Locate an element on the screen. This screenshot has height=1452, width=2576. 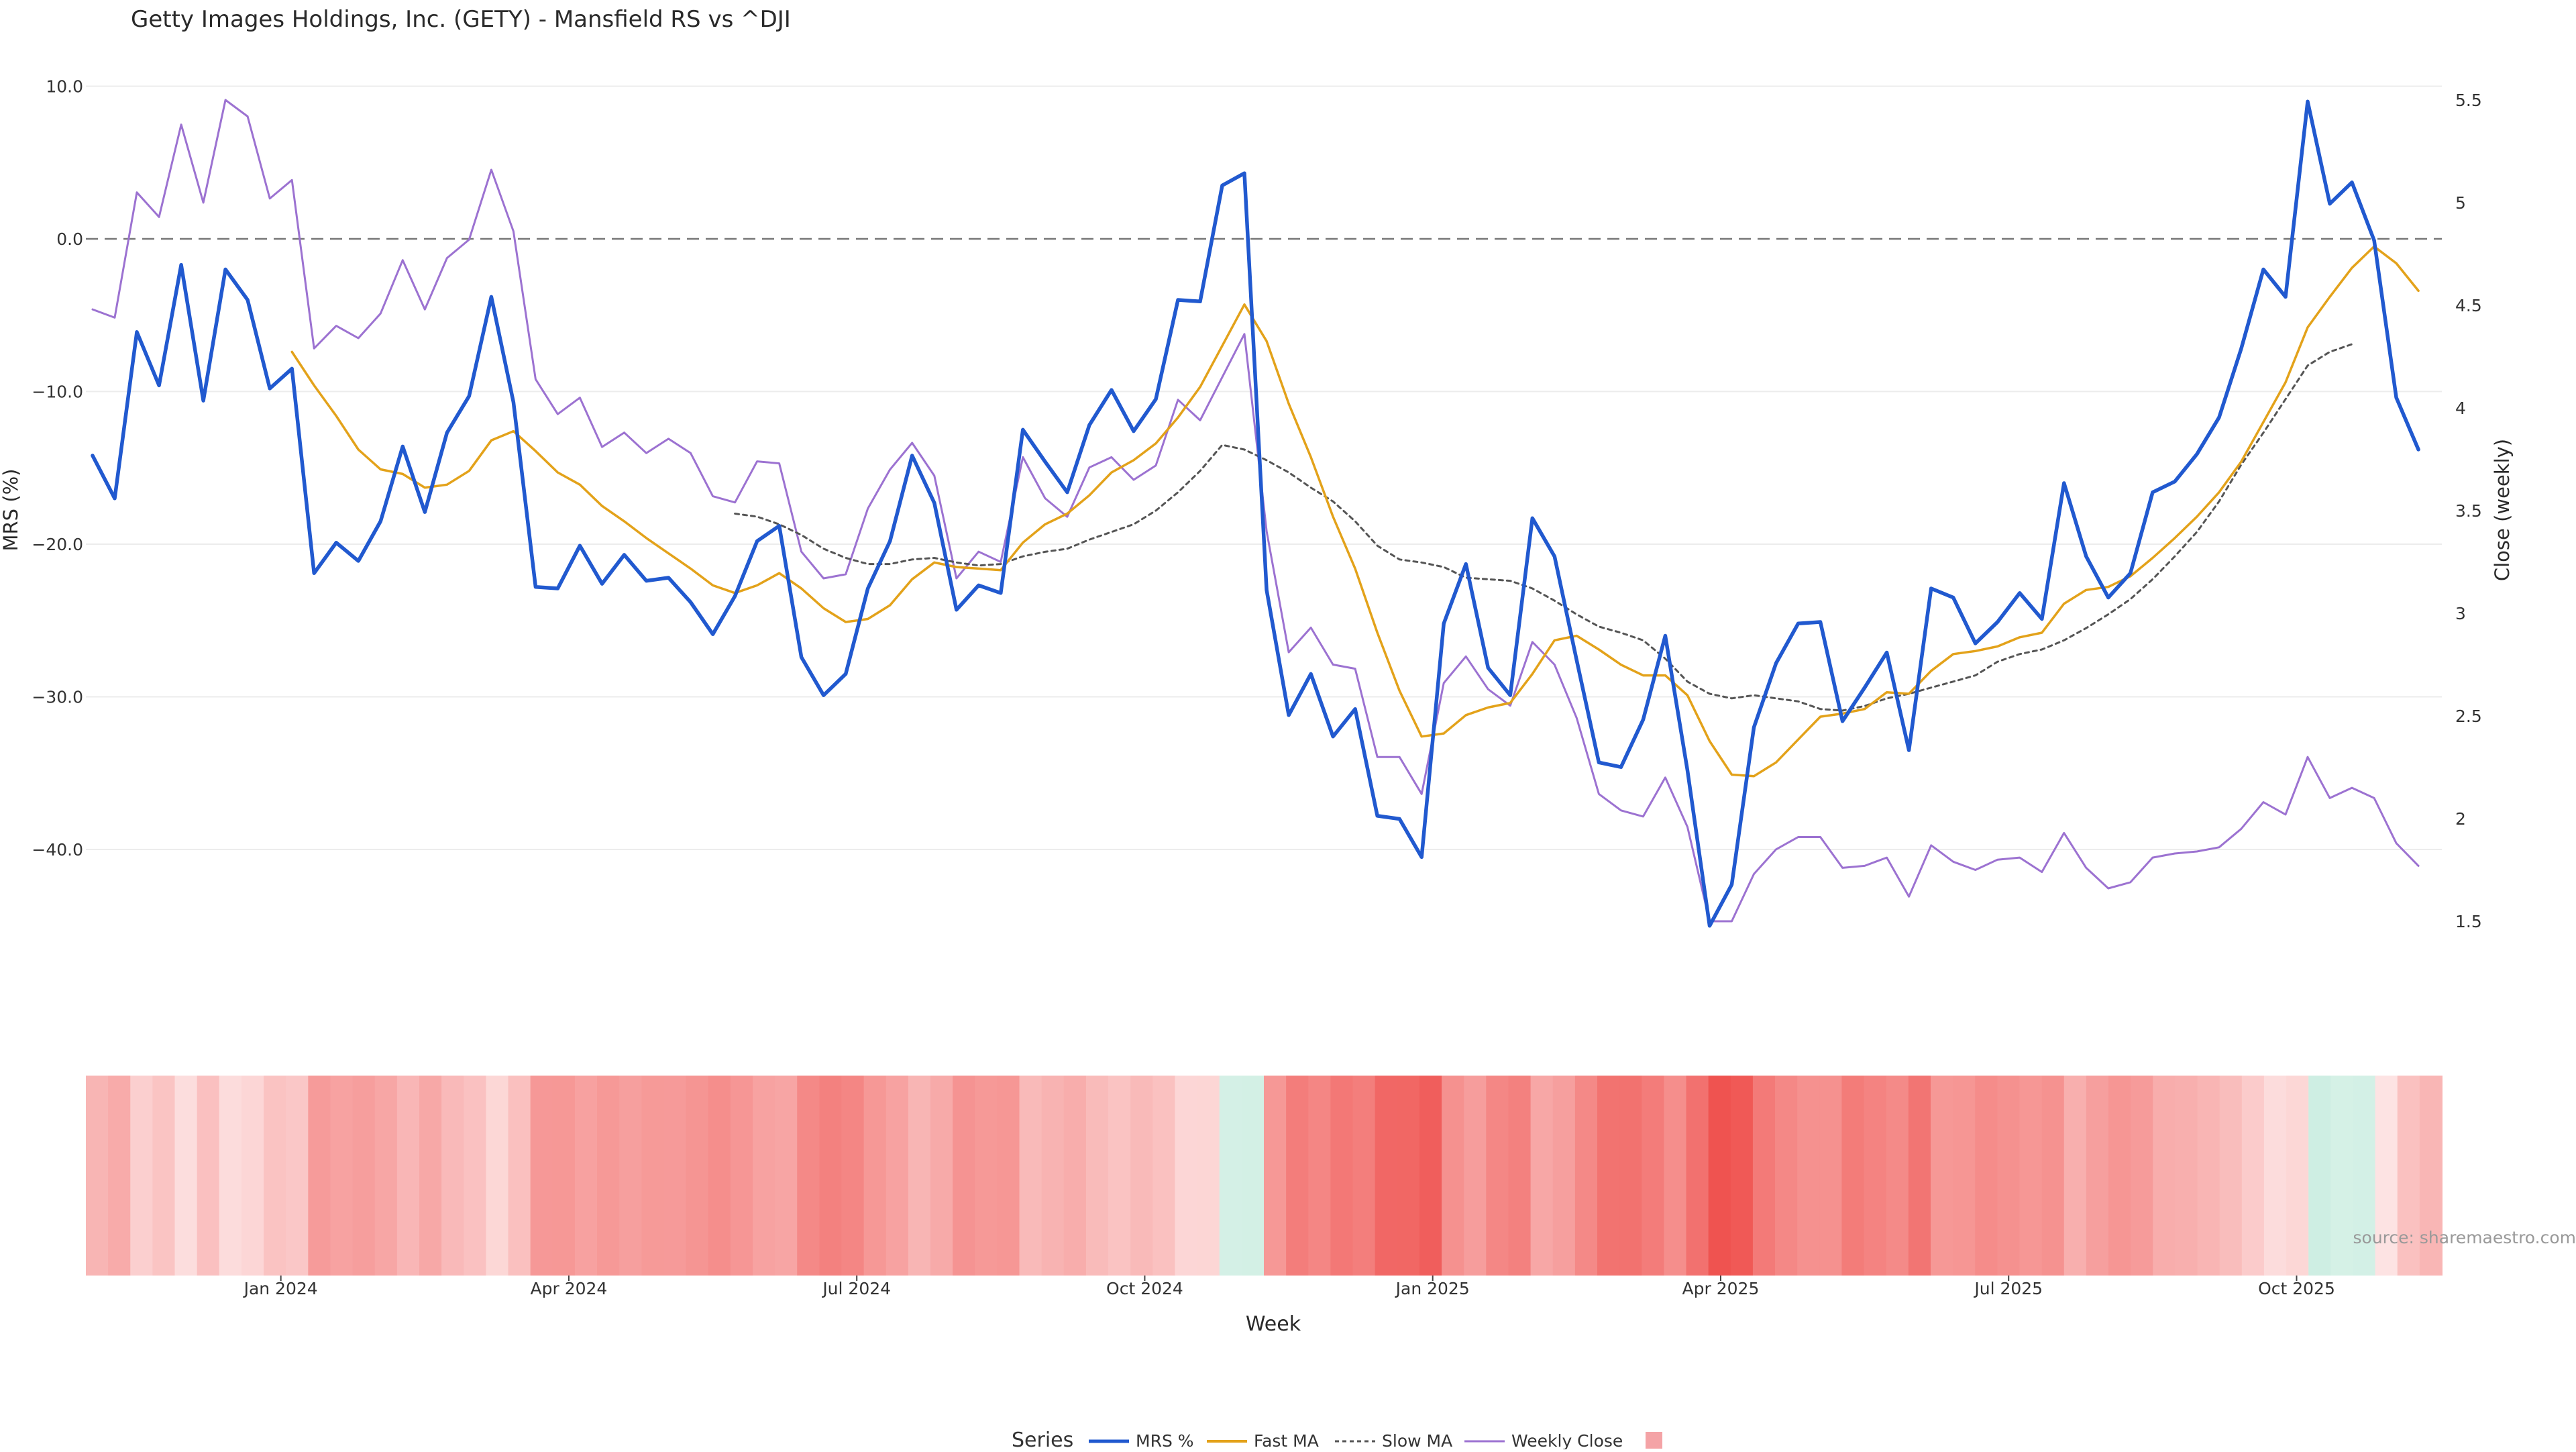
y-right-tick-label: 1.5 is located at coordinates (2468, 922).